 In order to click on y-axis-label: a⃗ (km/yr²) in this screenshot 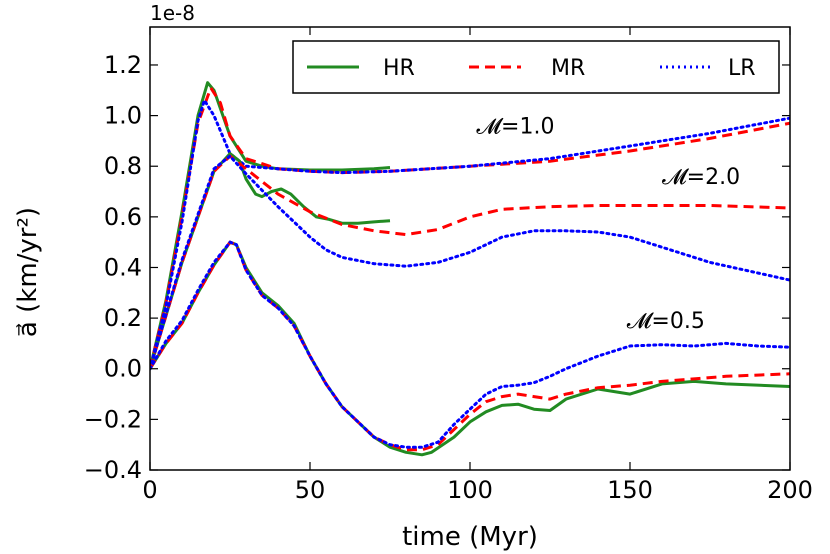, I will do `click(28, 272)`.